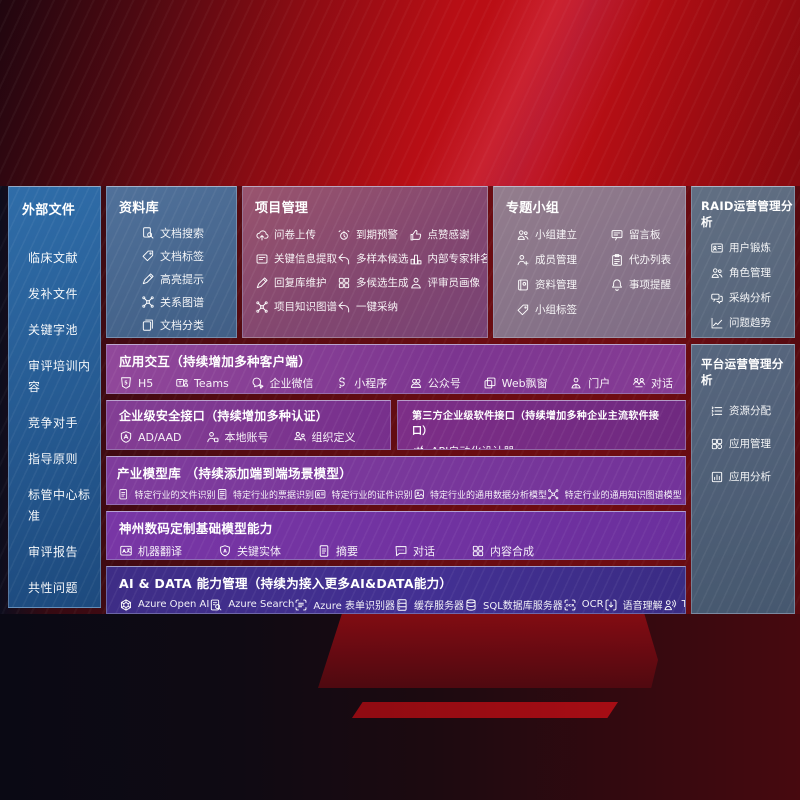 This screenshot has width=800, height=800. Describe the element at coordinates (599, 383) in the screenshot. I see `diagram-item-label: 门户` at that location.